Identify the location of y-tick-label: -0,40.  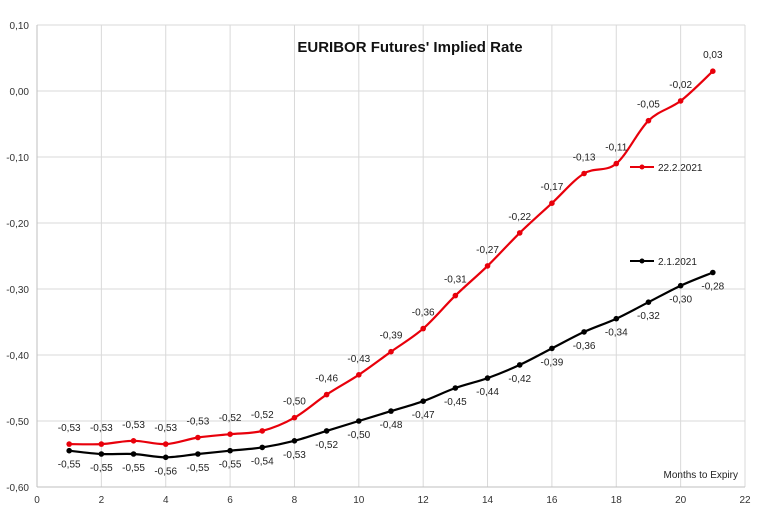
(17, 356).